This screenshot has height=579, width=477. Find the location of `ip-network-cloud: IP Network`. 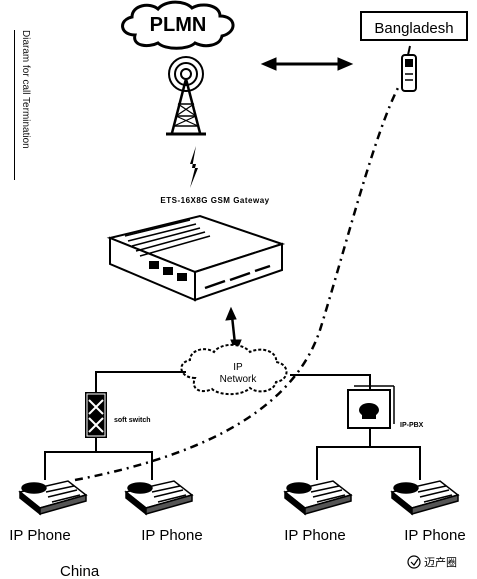

ip-network-cloud: IP Network is located at coordinates (234, 369).